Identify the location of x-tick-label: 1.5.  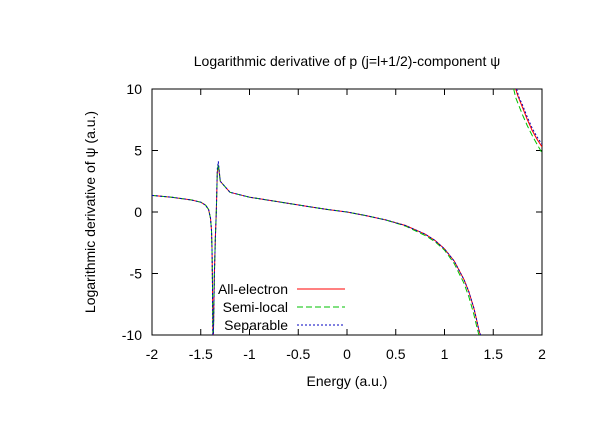
(494, 354).